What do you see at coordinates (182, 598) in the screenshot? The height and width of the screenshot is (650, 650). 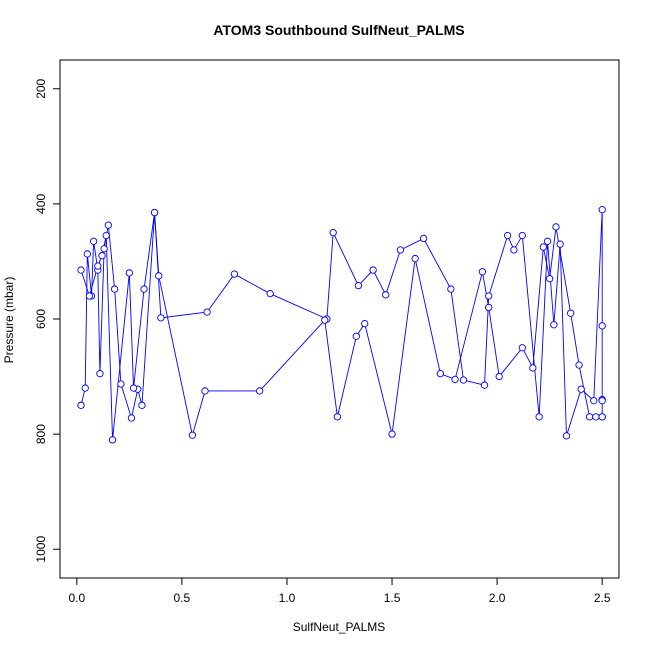 I see `x-tick-label: 0.5` at bounding box center [182, 598].